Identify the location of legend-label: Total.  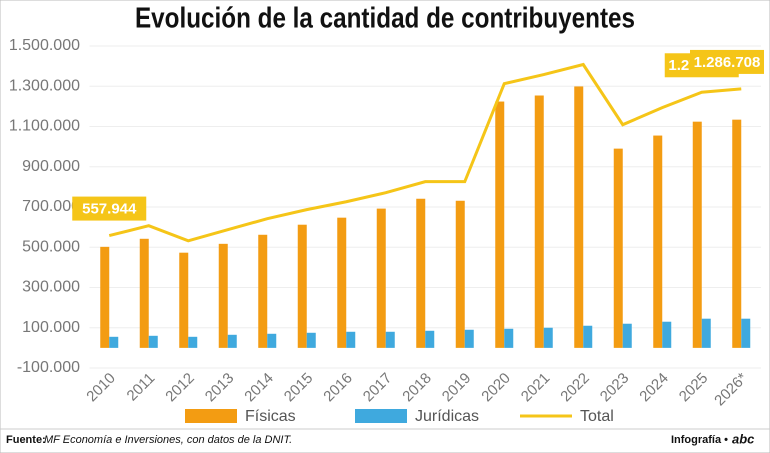
(597, 416).